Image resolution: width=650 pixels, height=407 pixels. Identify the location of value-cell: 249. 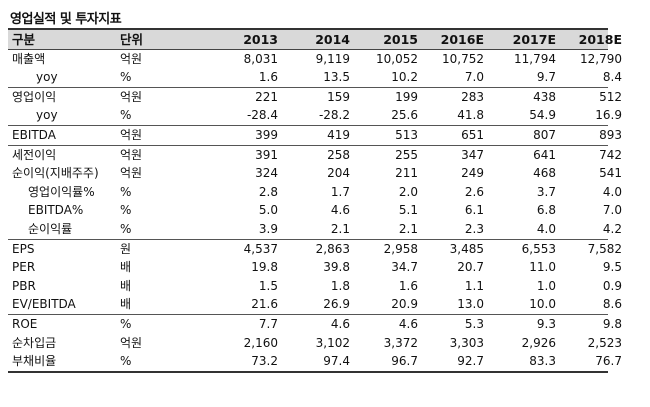
(472, 173).